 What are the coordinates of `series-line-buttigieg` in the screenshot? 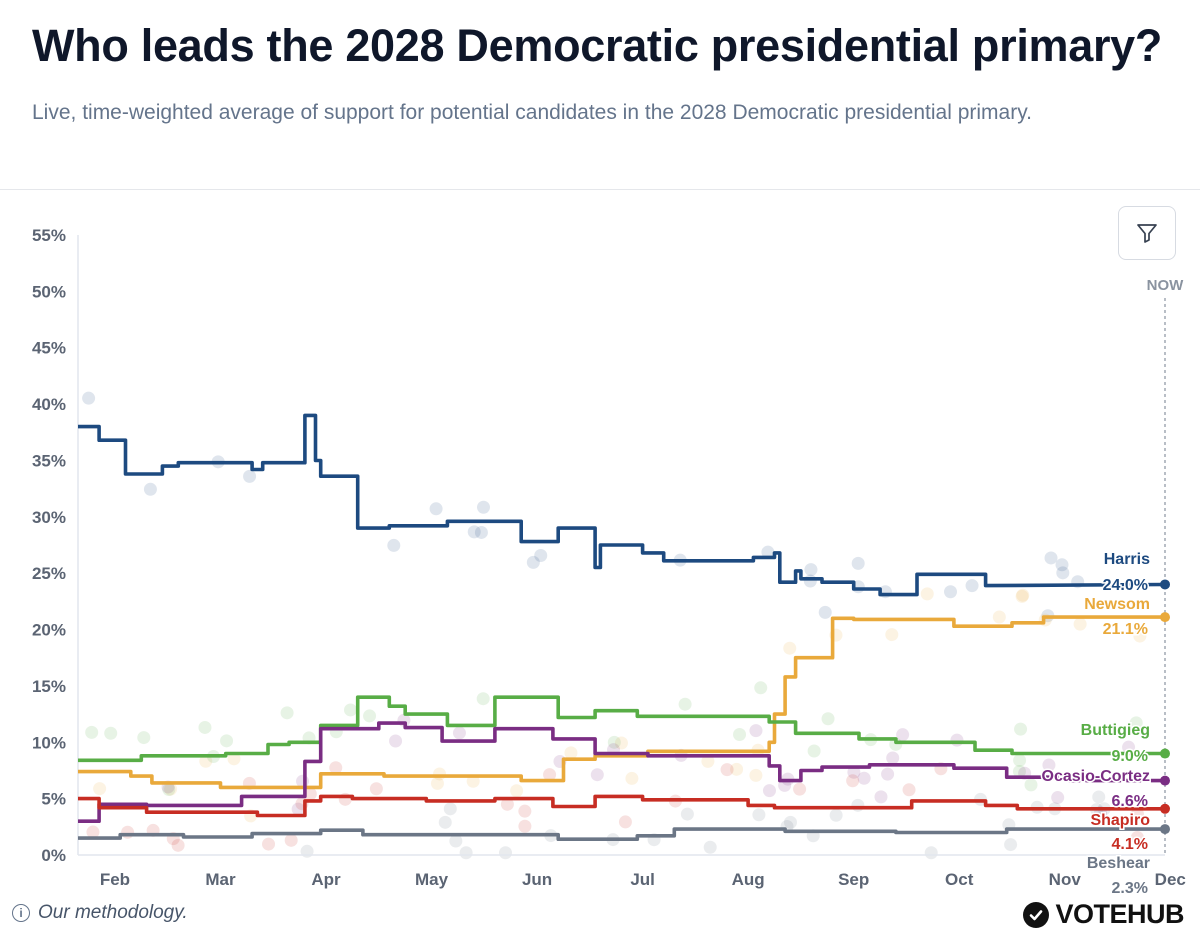 It's located at (621, 729).